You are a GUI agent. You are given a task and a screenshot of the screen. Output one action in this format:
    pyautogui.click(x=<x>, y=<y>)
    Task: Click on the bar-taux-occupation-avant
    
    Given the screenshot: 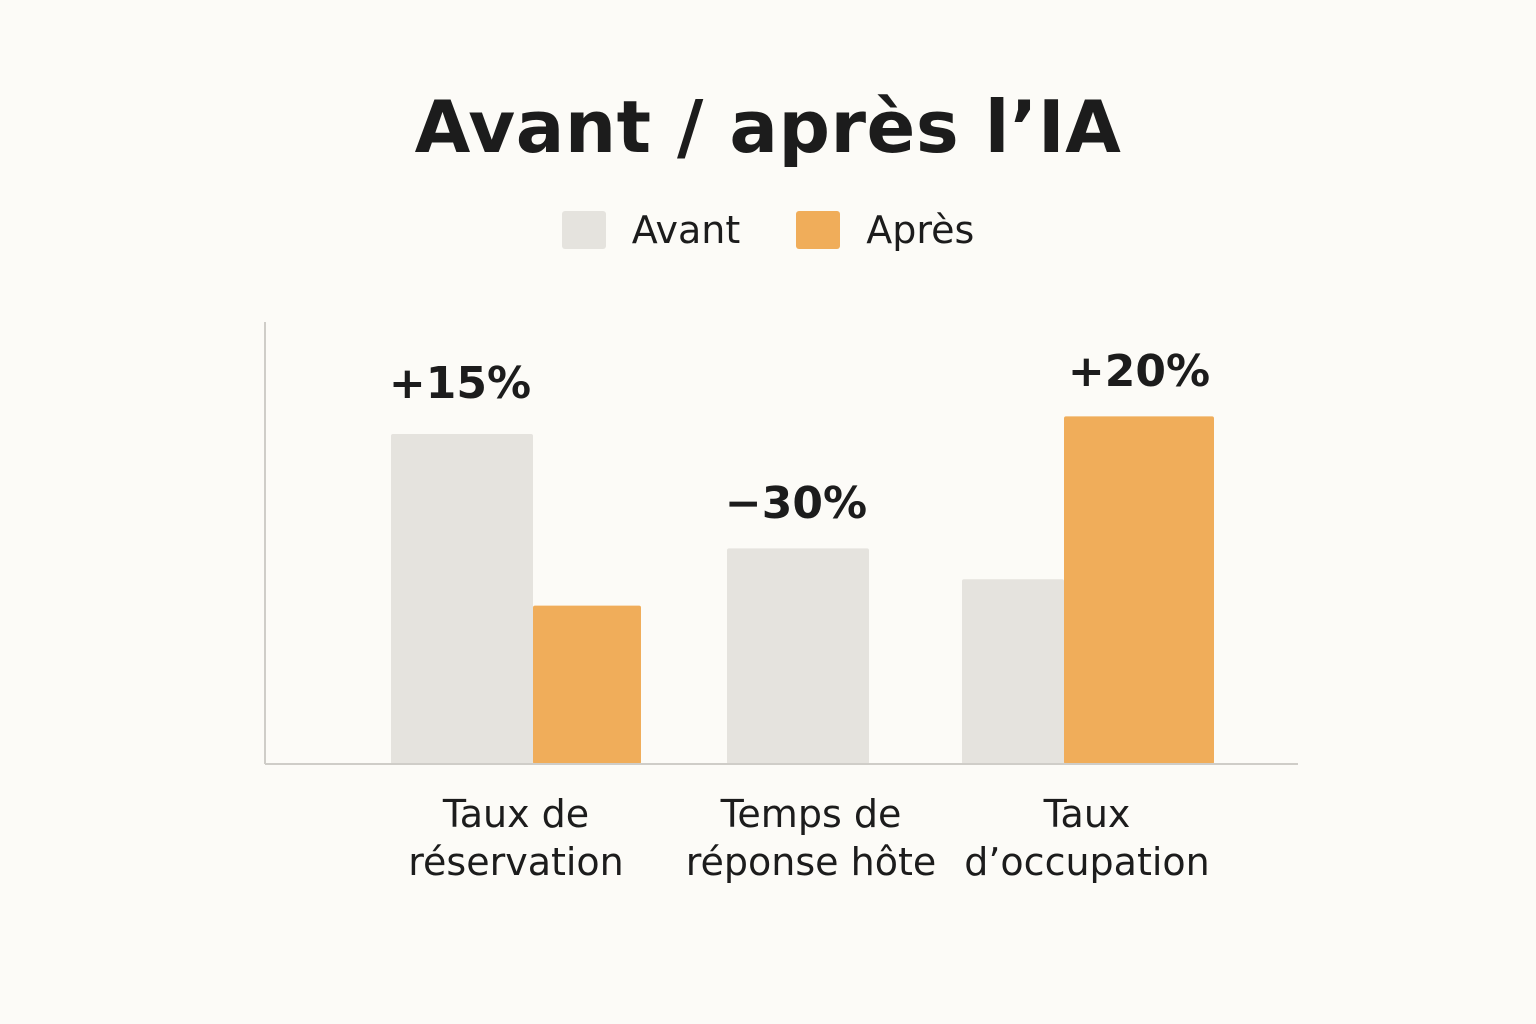 What is the action you would take?
    pyautogui.click(x=1013, y=671)
    